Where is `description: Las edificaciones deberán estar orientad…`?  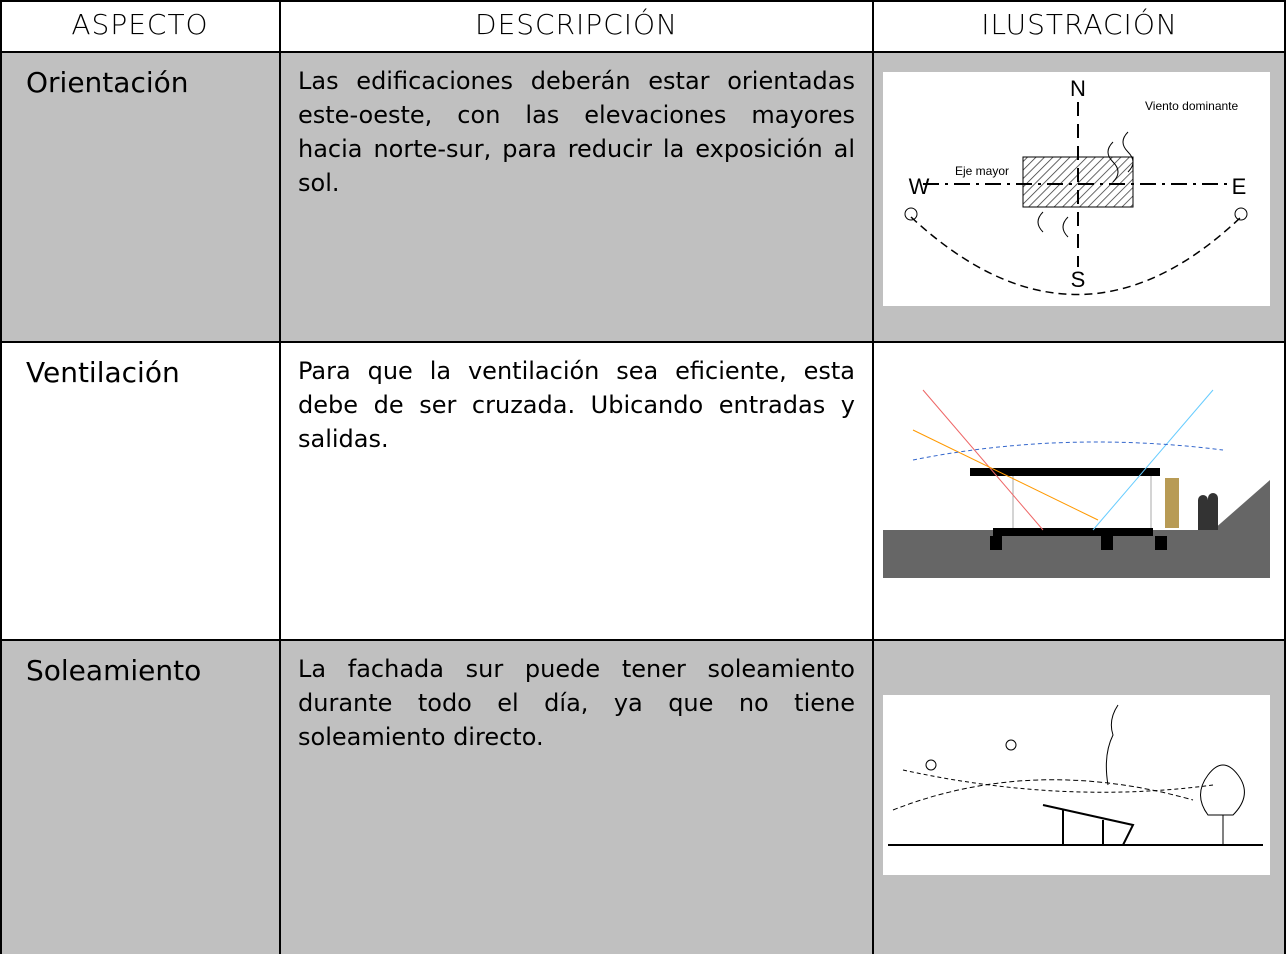
description: Las edificaciones deberán estar orientad… is located at coordinates (576, 197).